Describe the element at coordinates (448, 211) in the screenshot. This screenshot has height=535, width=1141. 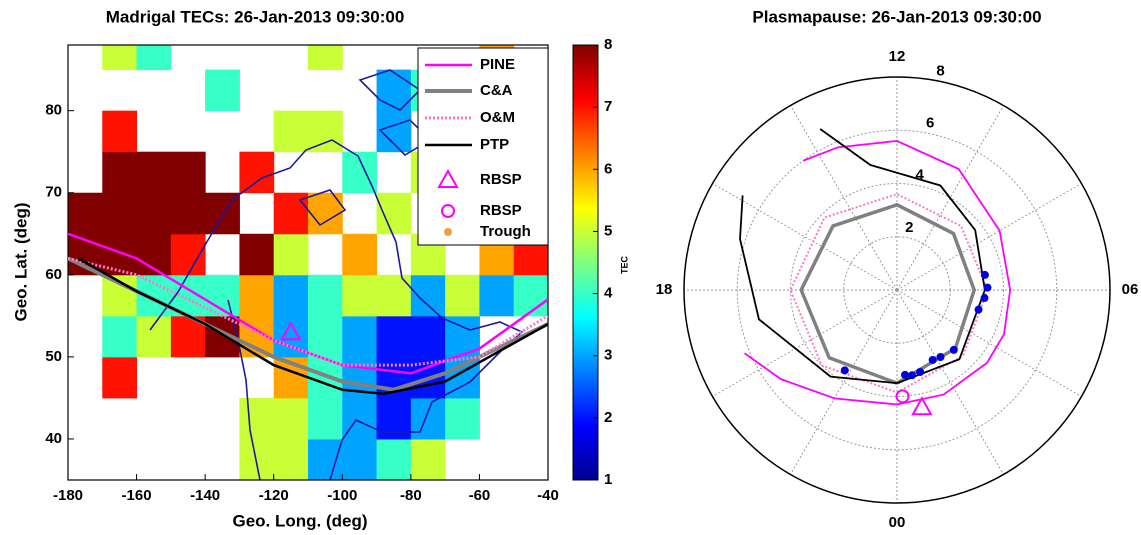
I see `marker-circle` at that location.